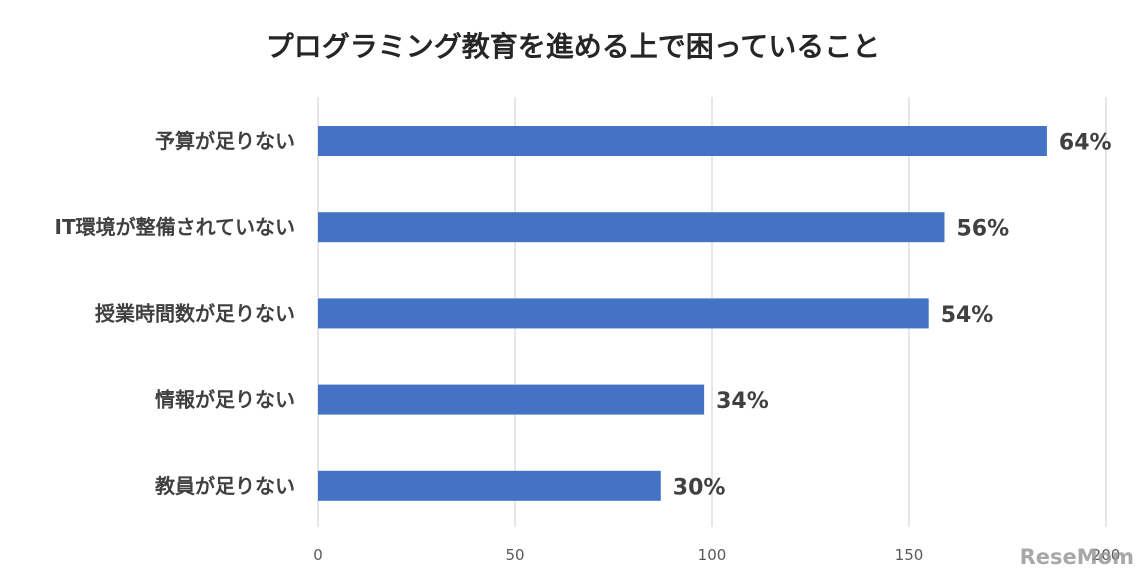  I want to click on category-label: 授業時間数が足りない, so click(195, 313).